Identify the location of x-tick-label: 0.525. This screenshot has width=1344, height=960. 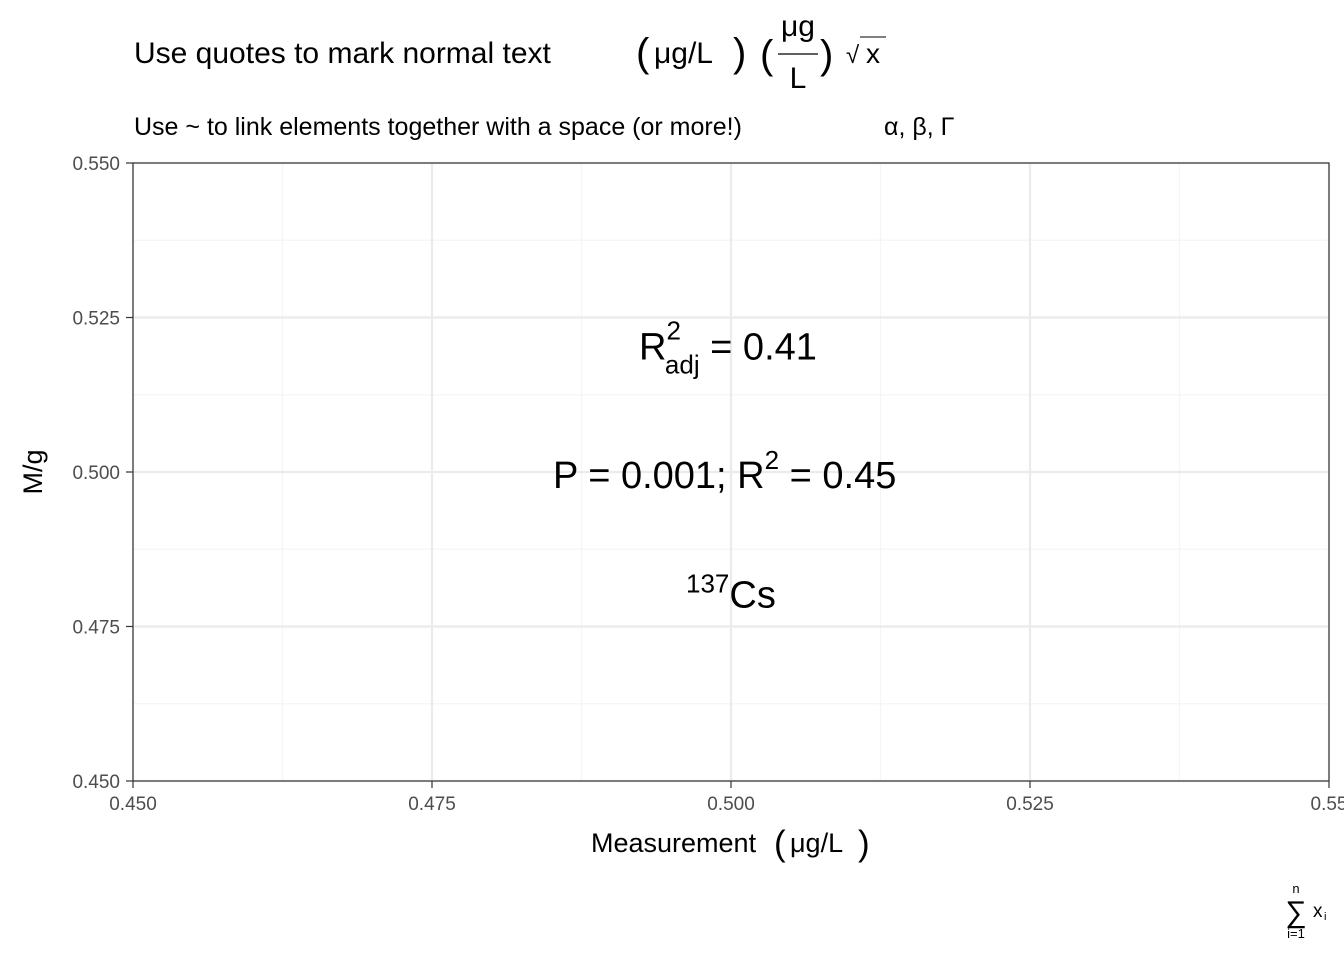
(1030, 804).